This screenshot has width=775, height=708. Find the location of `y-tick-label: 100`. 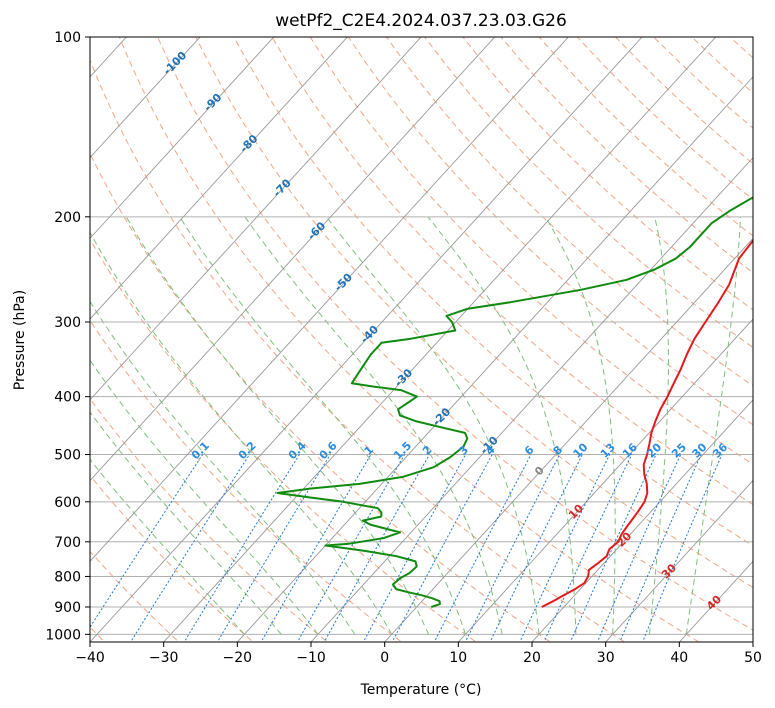

y-tick-label: 100 is located at coordinates (67, 38).